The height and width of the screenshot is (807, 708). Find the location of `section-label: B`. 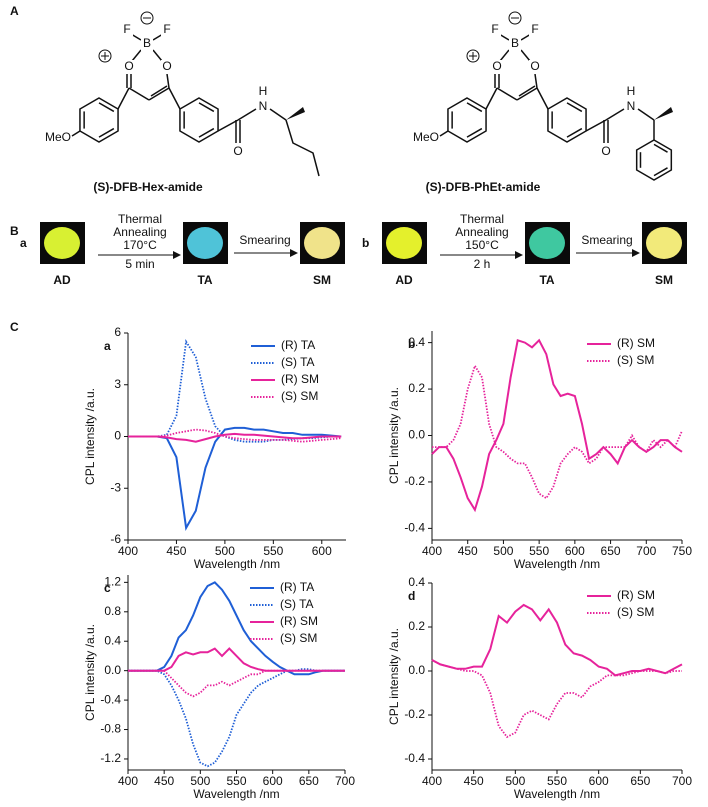

section-label: B is located at coordinates (14, 231).